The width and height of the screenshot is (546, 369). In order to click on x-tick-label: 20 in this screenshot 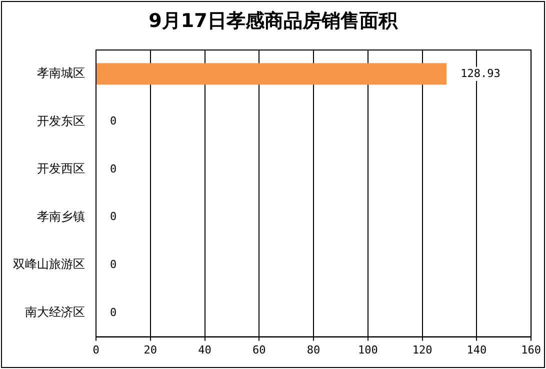, I will do `click(151, 349)`.